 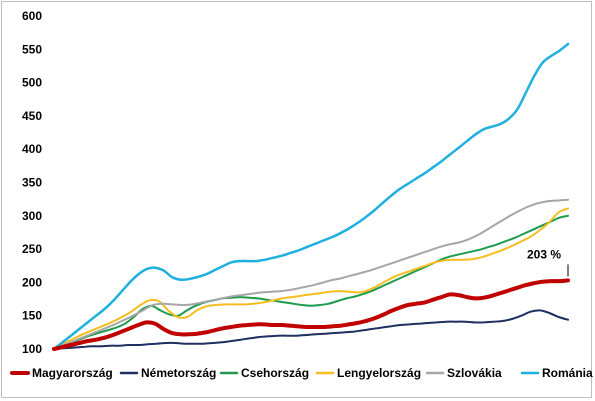 I want to click on y-tick-label: 600, so click(x=32, y=16).